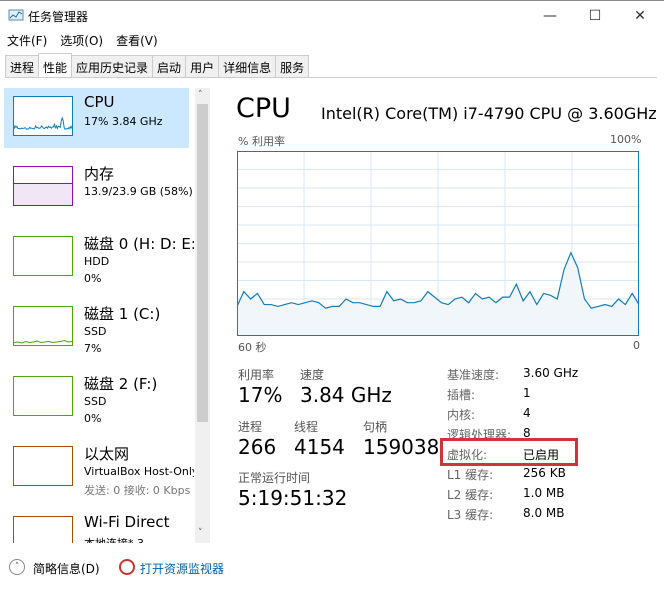  Describe the element at coordinates (544, 473) in the screenshot. I see `detail-value: 256 KB` at that location.